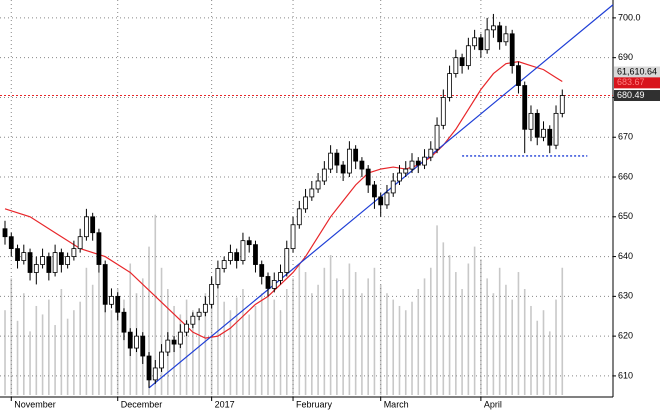 This screenshot has width=660, height=412. Describe the element at coordinates (625, 137) in the screenshot. I see `y-tick-label: 670` at that location.